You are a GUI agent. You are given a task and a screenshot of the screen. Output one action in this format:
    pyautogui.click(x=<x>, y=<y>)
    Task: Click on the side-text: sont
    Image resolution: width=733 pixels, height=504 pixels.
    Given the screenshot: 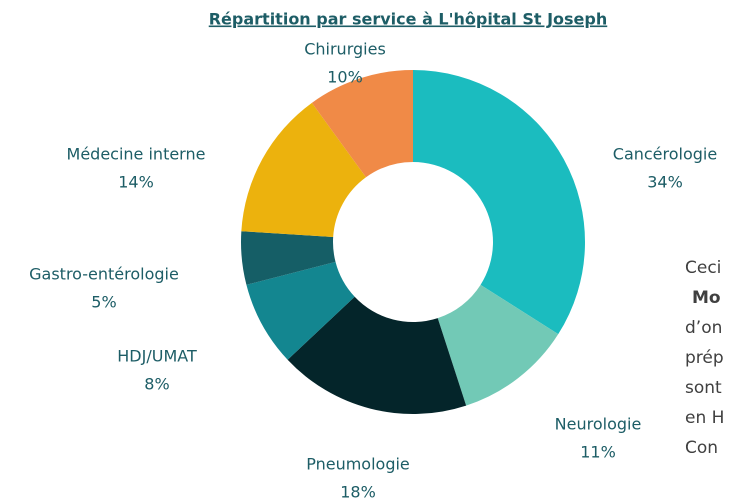 What is the action you would take?
    pyautogui.click(x=703, y=388)
    